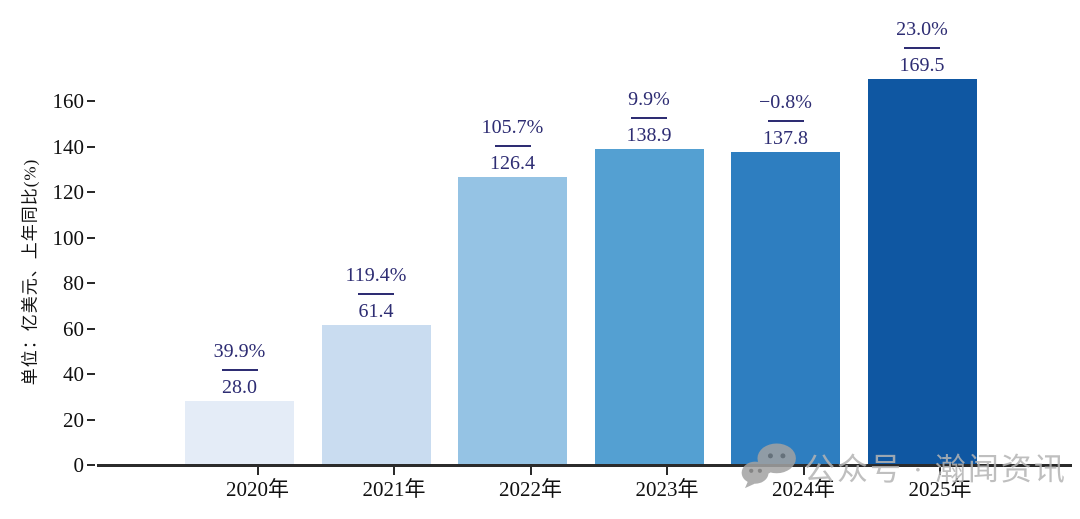  What do you see at coordinates (512, 127) in the screenshot?
I see `growth-label: 105.7%` at bounding box center [512, 127].